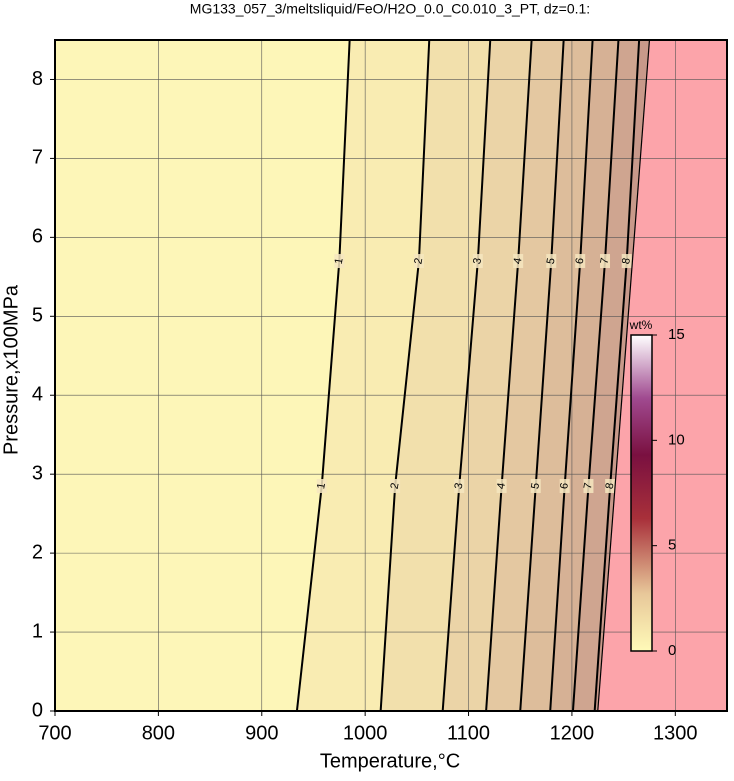 The image size is (734, 781). I want to click on colorbar, so click(641, 493).